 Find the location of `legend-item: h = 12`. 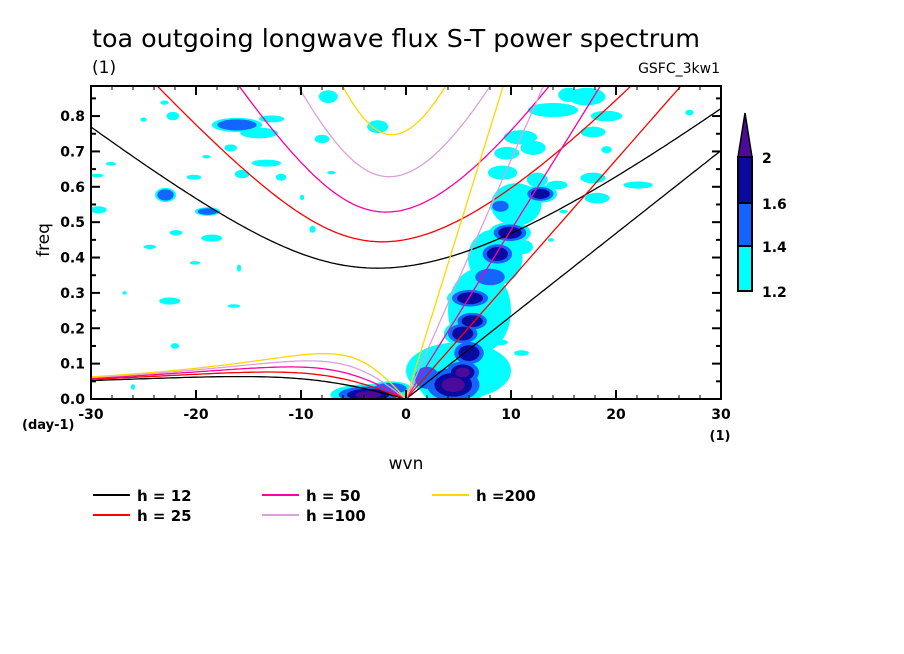

legend-item: h = 12 is located at coordinates (142, 496).